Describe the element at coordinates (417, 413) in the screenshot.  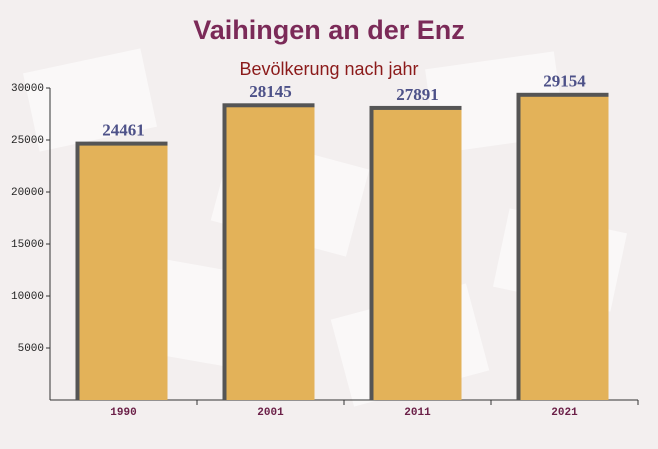
I see `x-tick-label: 2011` at that location.